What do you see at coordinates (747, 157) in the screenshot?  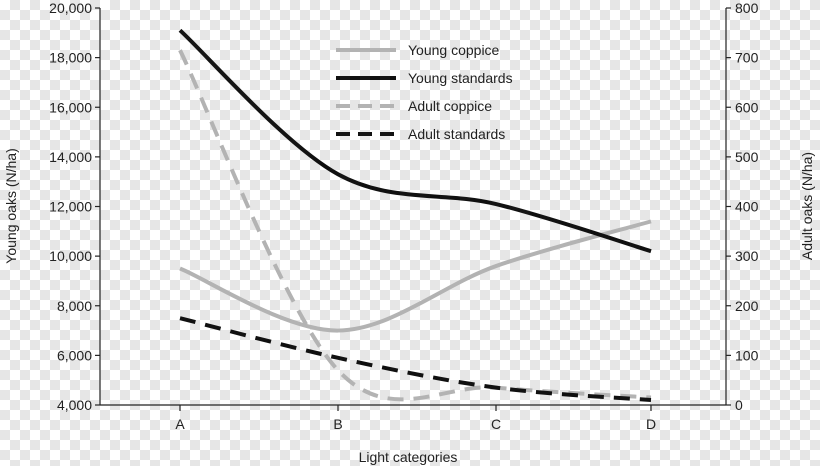 I see `right-y-tick-label: 500` at bounding box center [747, 157].